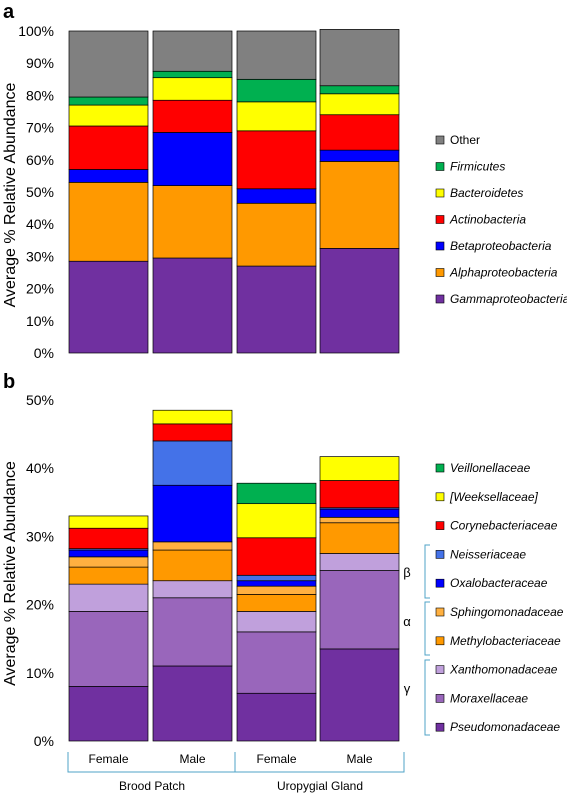 The image size is (567, 794). Describe the element at coordinates (501, 246) in the screenshot. I see `legend-label: Betaproteobacteria` at that location.